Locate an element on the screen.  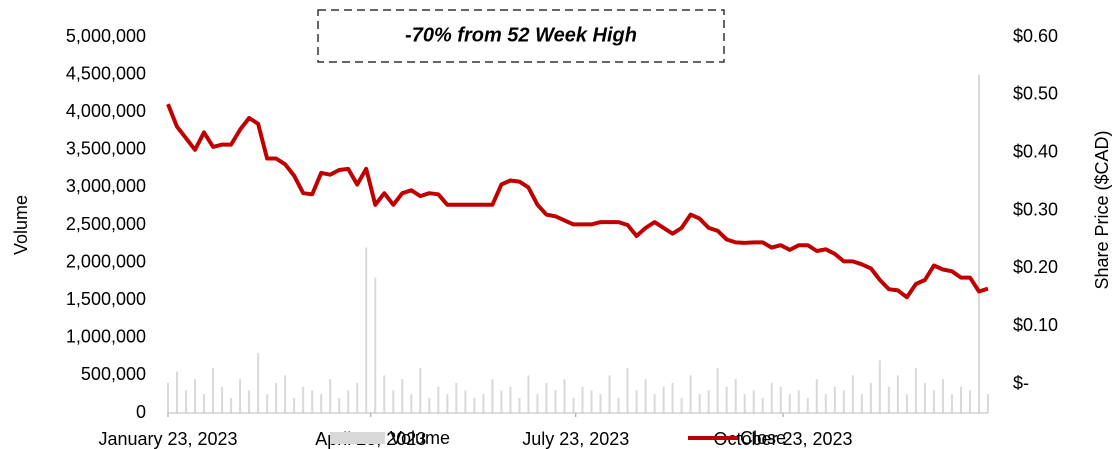
y-tick-label: 2,500,000 is located at coordinates (106, 224).